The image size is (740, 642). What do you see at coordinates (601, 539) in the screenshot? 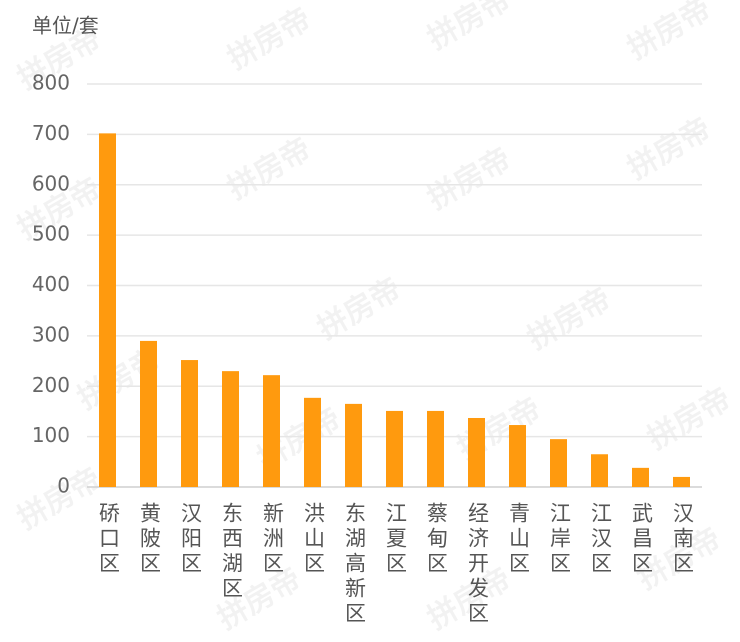
I see `x-tick-label: 江汉区` at bounding box center [601, 539].